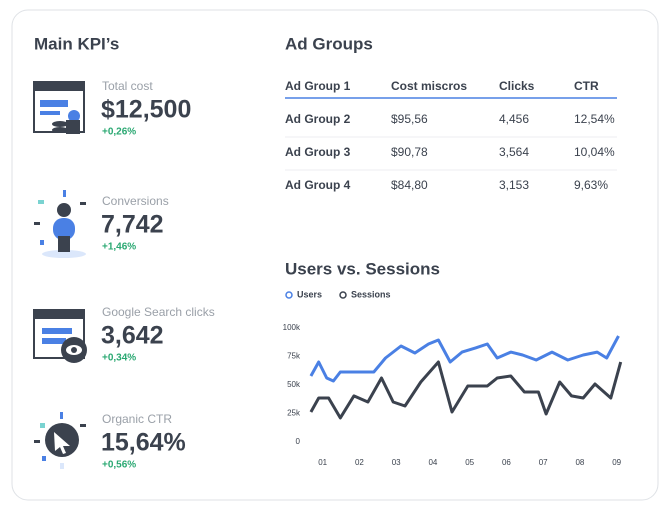 This screenshot has width=670, height=522. What do you see at coordinates (318, 119) in the screenshot?
I see `table-cell: Ad Group 2` at bounding box center [318, 119].